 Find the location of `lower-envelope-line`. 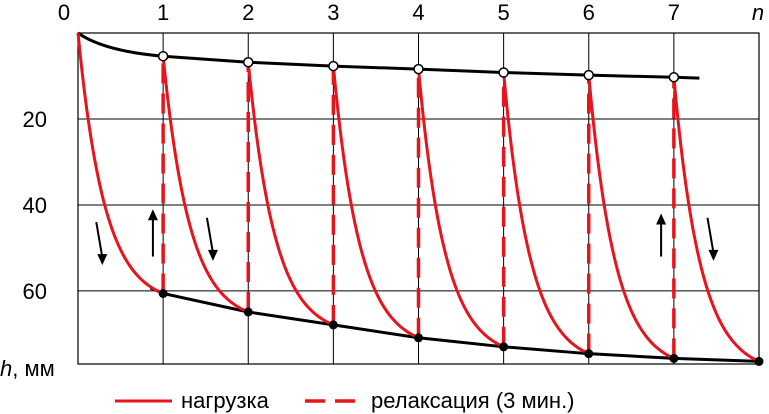

lower-envelope-line is located at coordinates (454, 324).